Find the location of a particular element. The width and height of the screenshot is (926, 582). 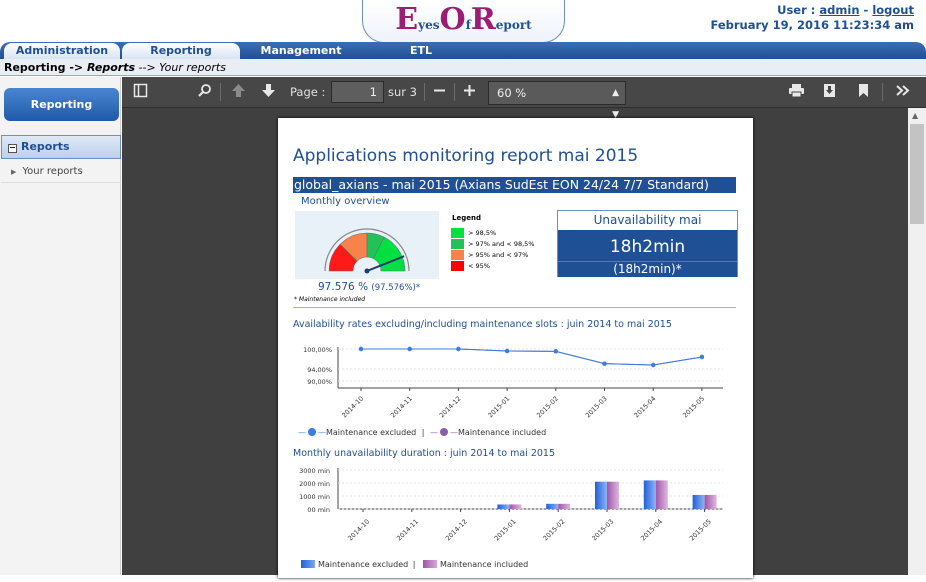

report-title: Applications monitoring report mai 2015 is located at coordinates (466, 156).